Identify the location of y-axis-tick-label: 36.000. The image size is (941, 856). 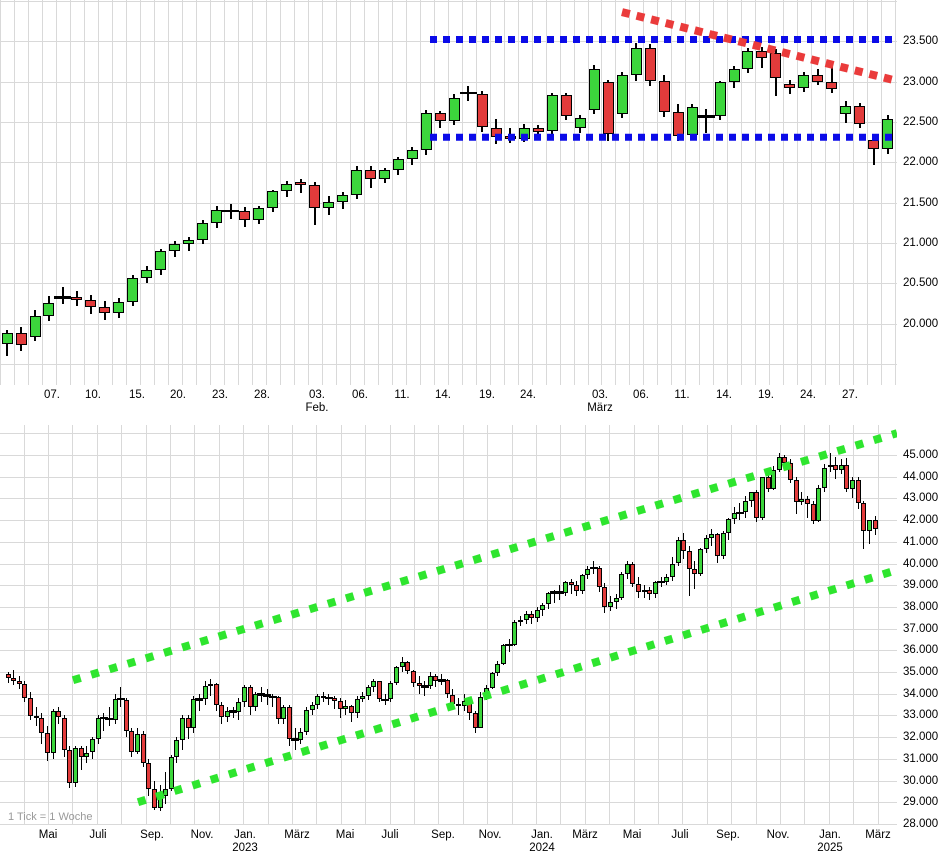
(921, 650).